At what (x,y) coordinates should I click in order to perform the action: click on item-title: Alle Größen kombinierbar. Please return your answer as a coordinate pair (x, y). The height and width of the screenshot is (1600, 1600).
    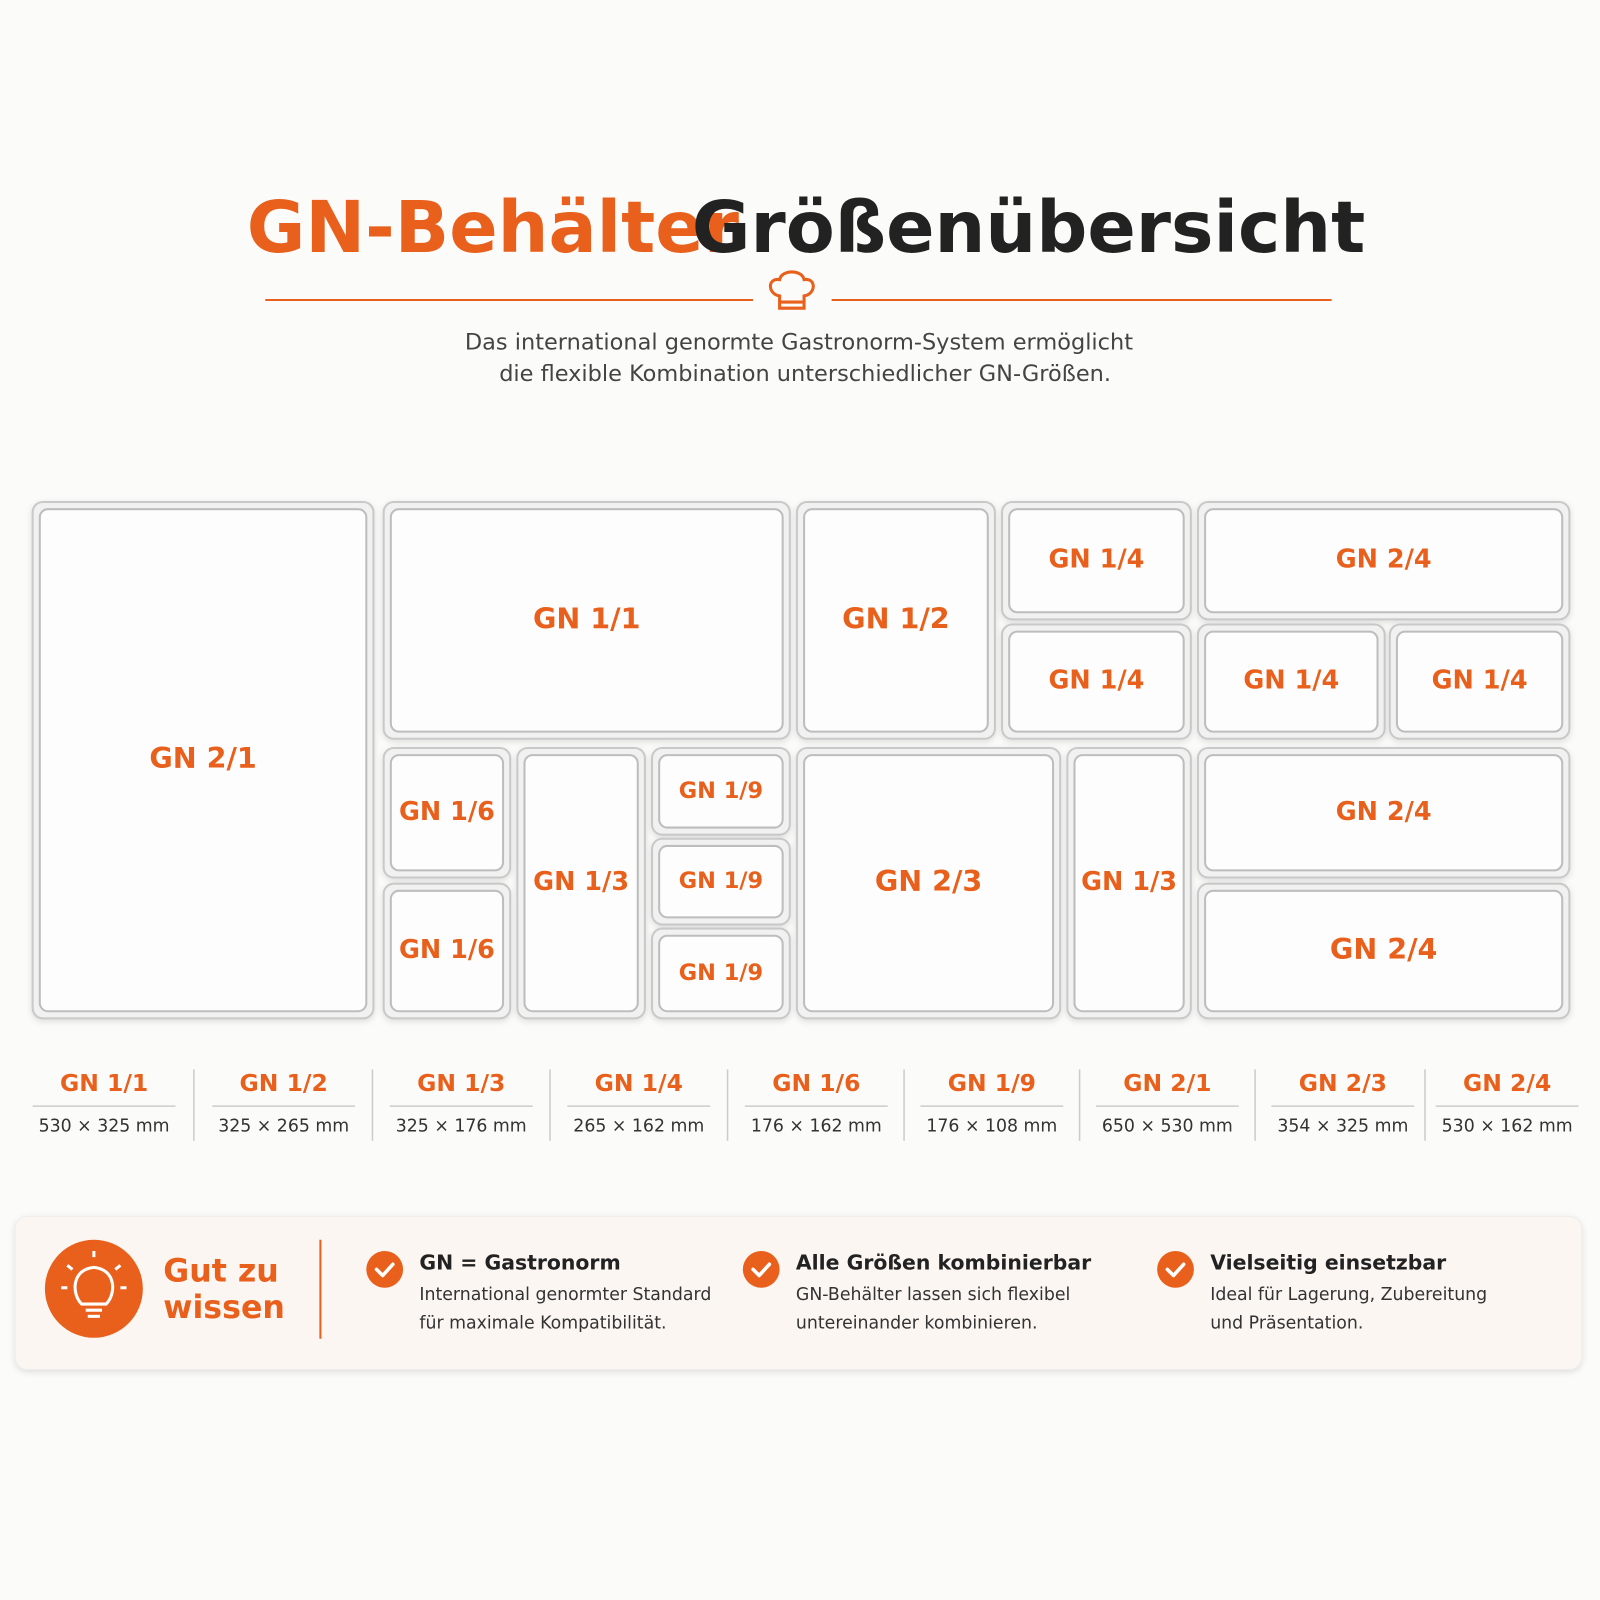
    Looking at the image, I should click on (943, 1262).